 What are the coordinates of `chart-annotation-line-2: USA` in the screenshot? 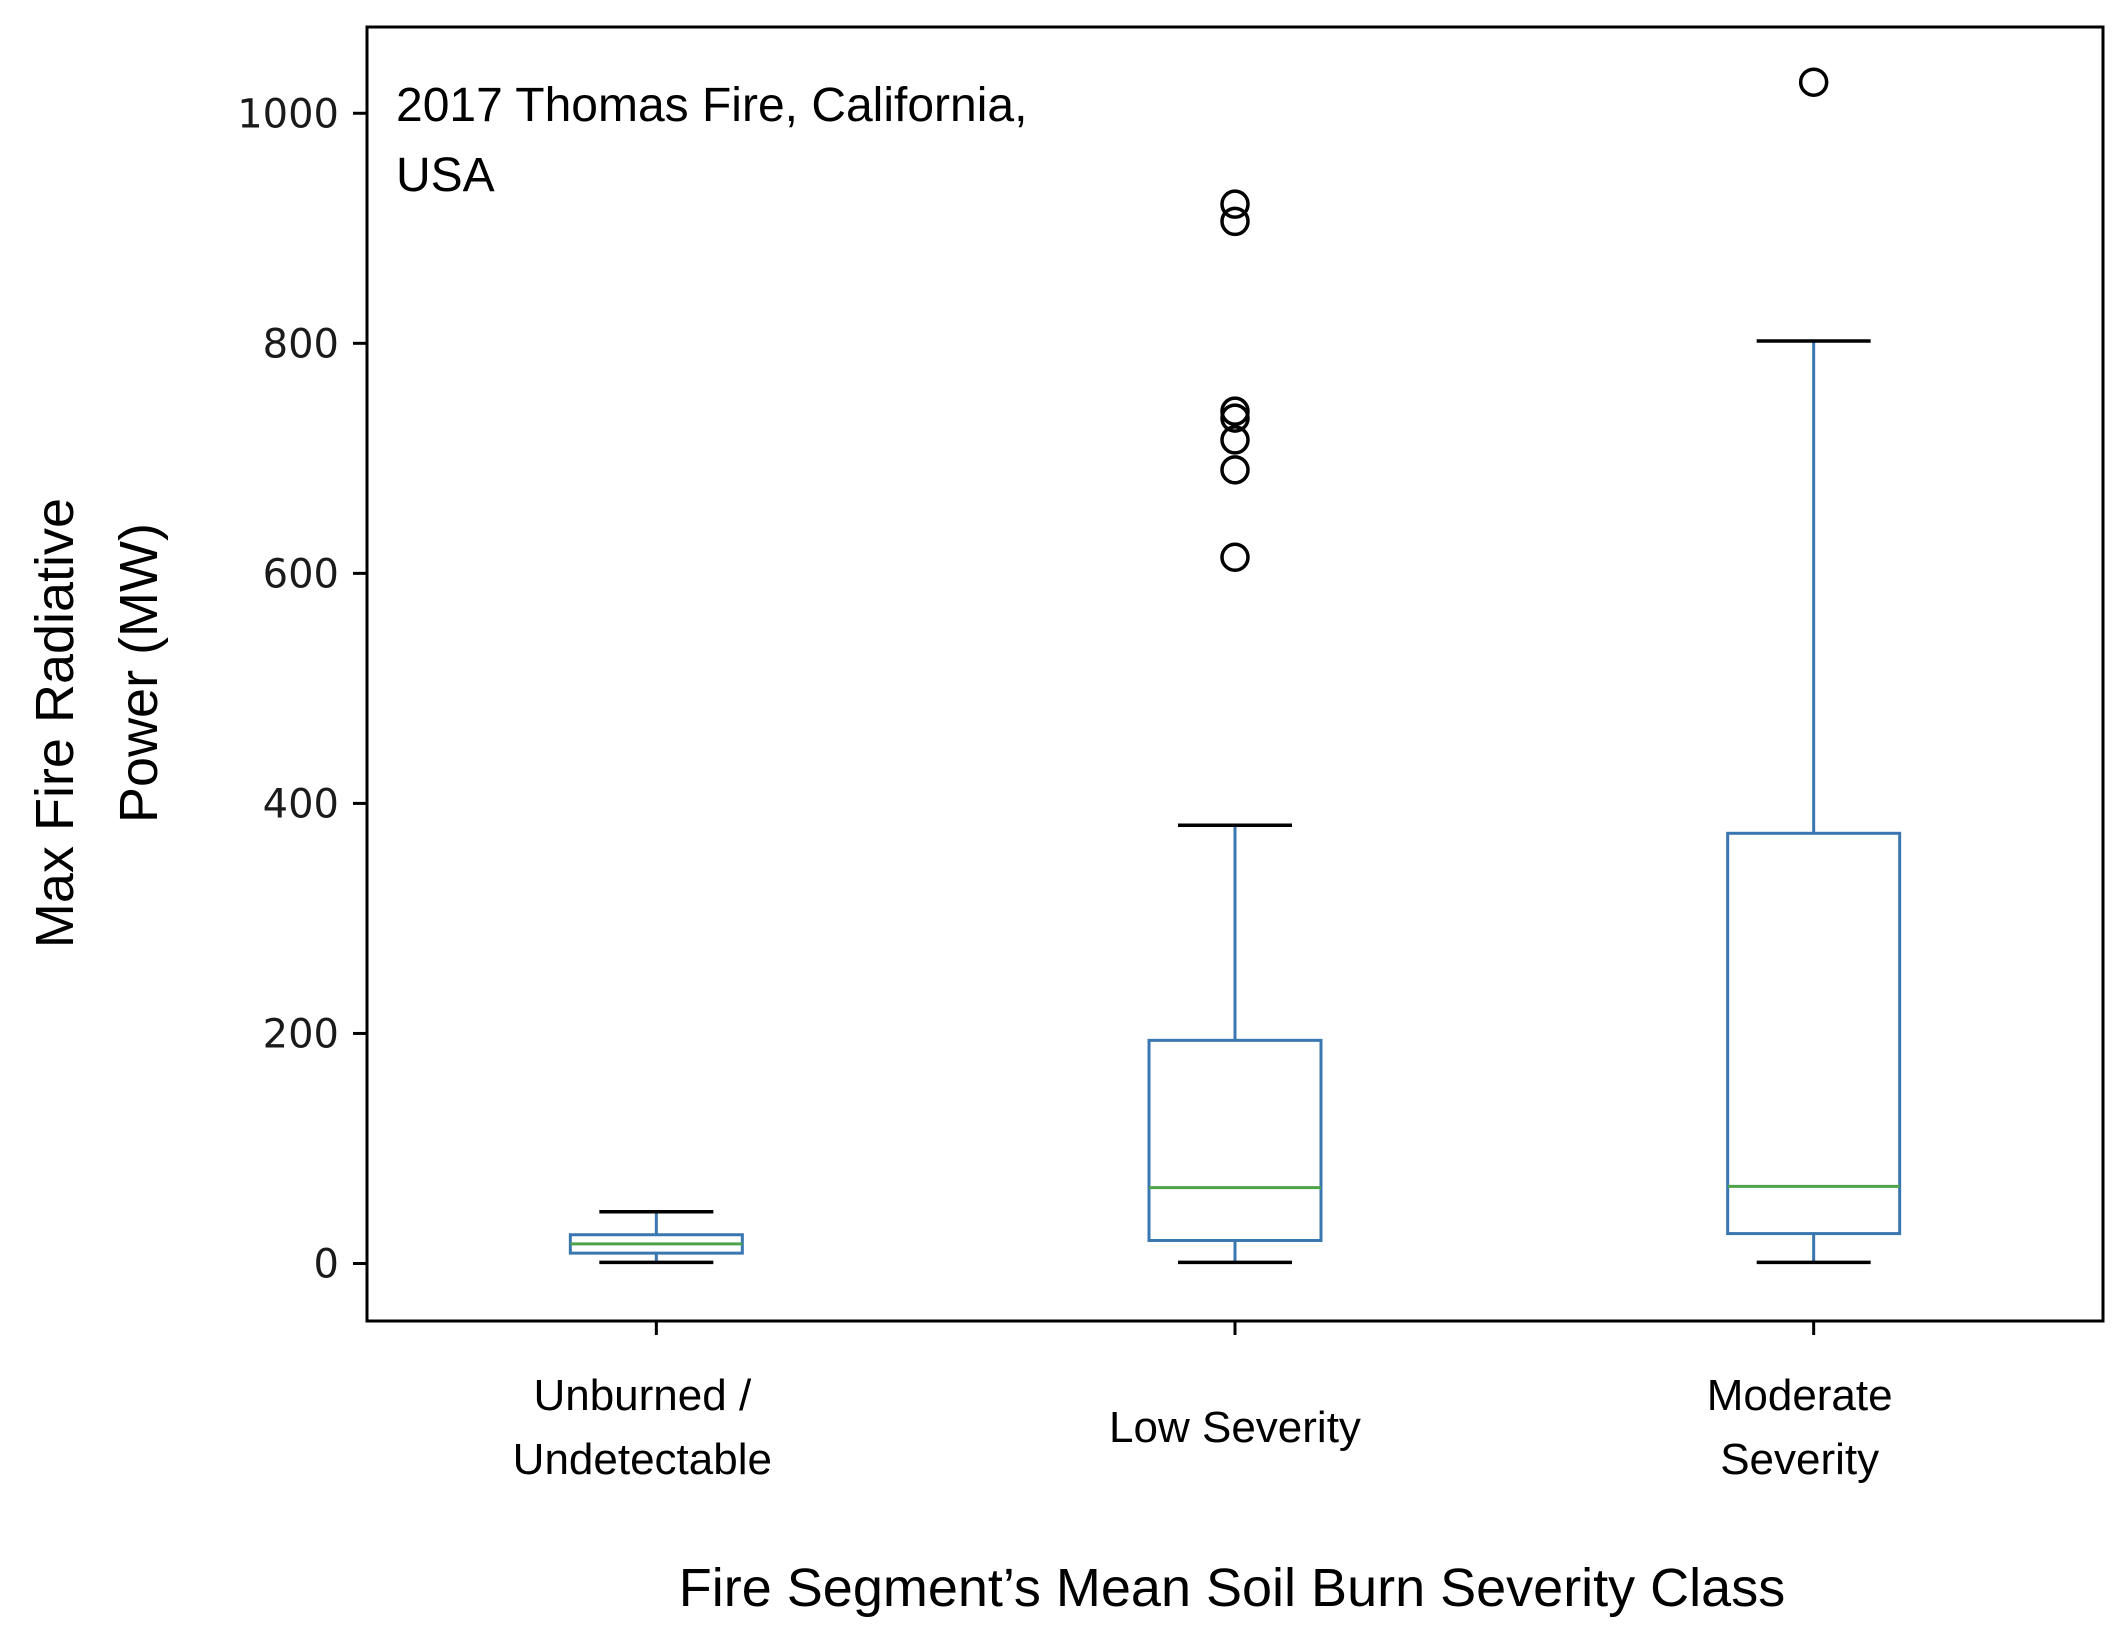 It's located at (445, 175).